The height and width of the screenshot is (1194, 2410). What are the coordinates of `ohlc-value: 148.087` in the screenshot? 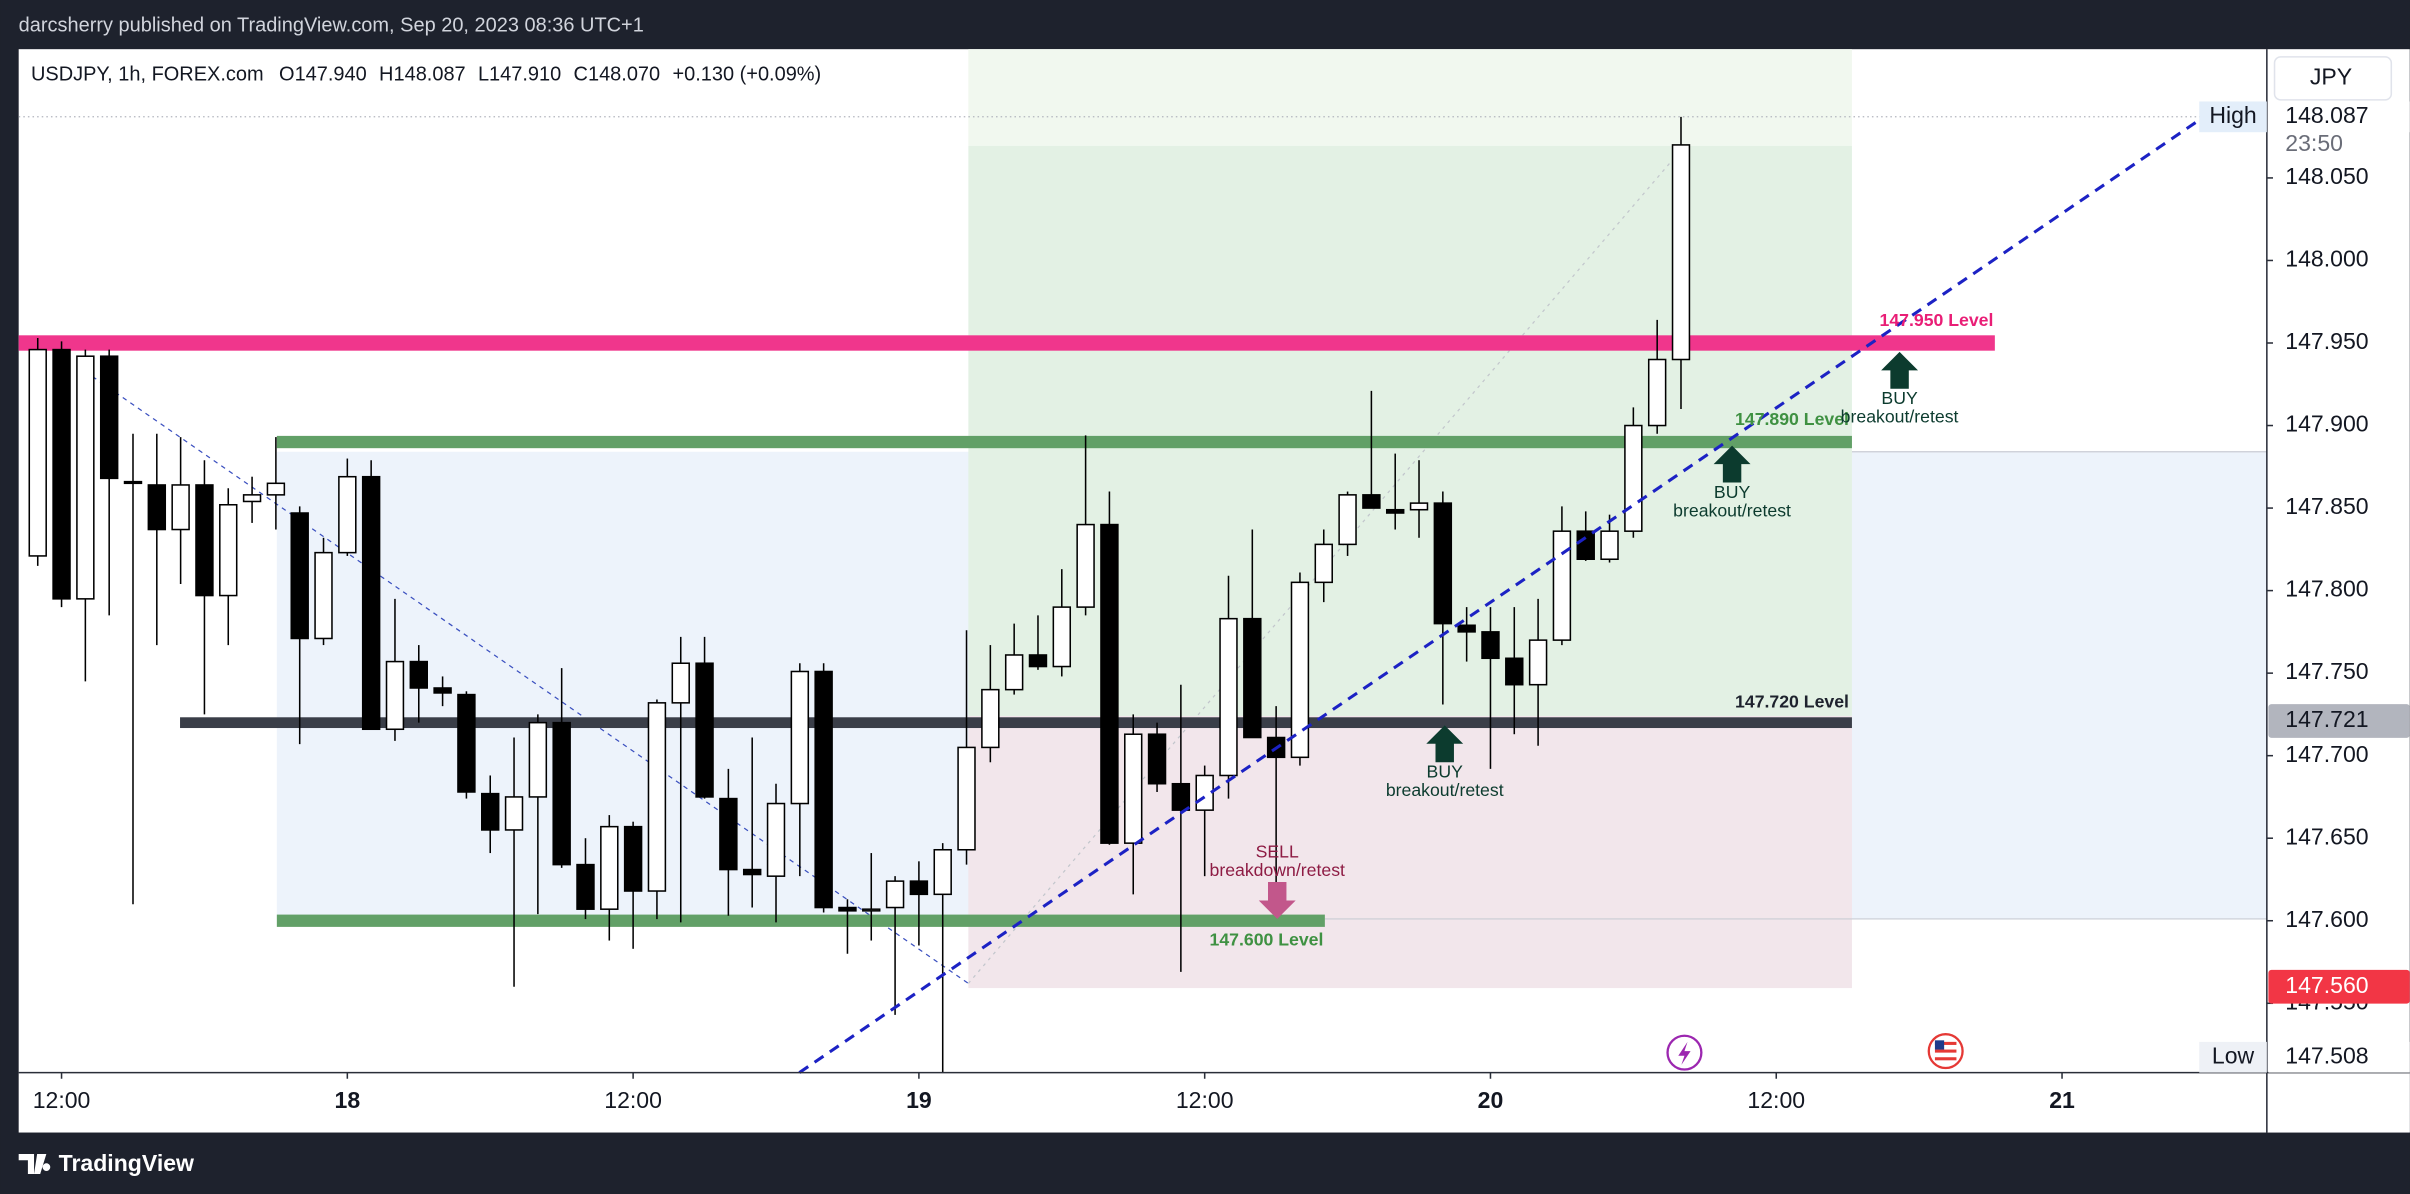 It's located at (429, 75).